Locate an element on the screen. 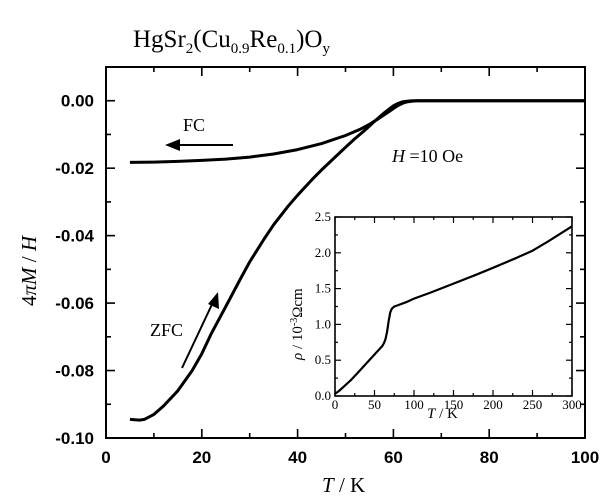 This screenshot has height=499, width=610. zfc-arrow-head is located at coordinates (213, 300).